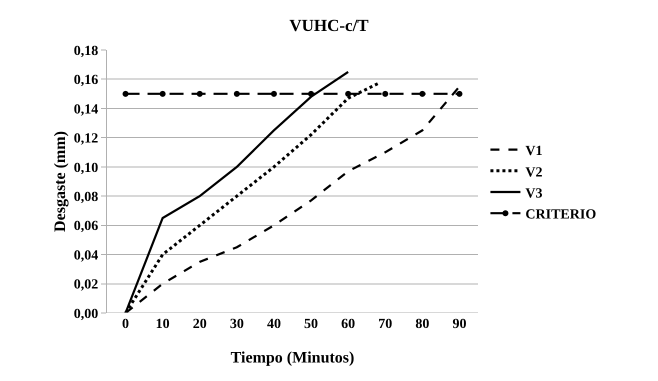 The height and width of the screenshot is (381, 658). What do you see at coordinates (273, 324) in the screenshot?
I see `x-tick-label: 40` at bounding box center [273, 324].